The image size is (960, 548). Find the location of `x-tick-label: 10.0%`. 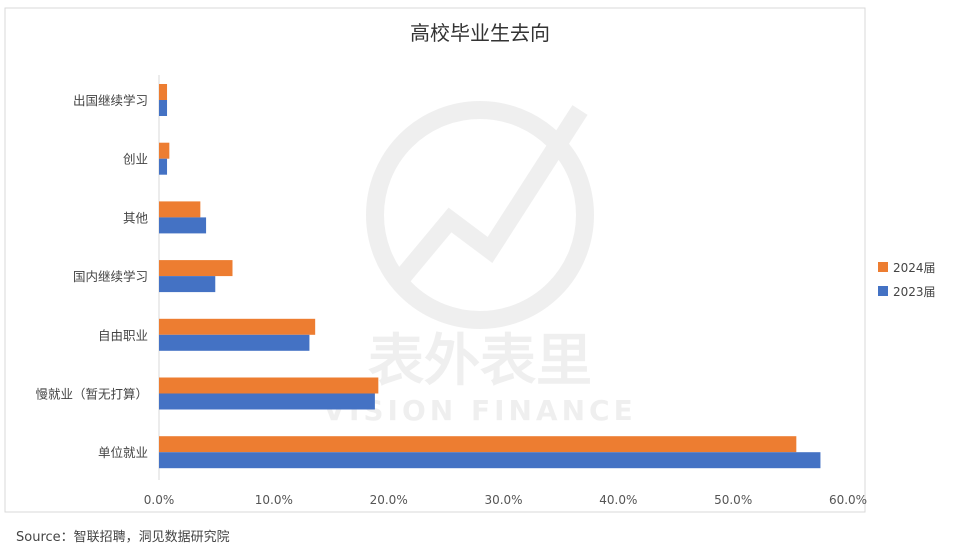

x-tick-label: 10.0% is located at coordinates (274, 500).